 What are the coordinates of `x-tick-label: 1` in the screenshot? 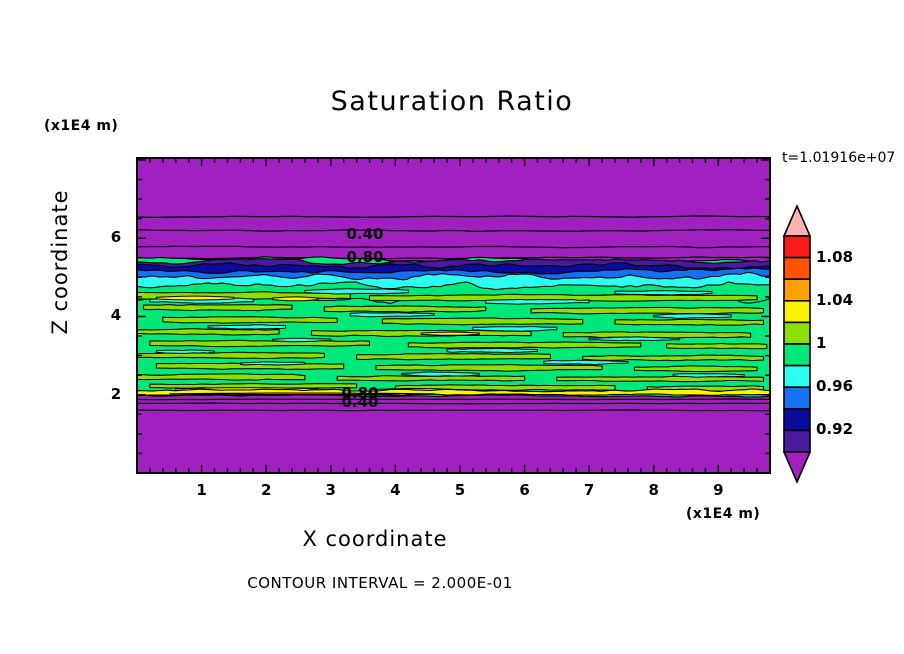 It's located at (201, 490).